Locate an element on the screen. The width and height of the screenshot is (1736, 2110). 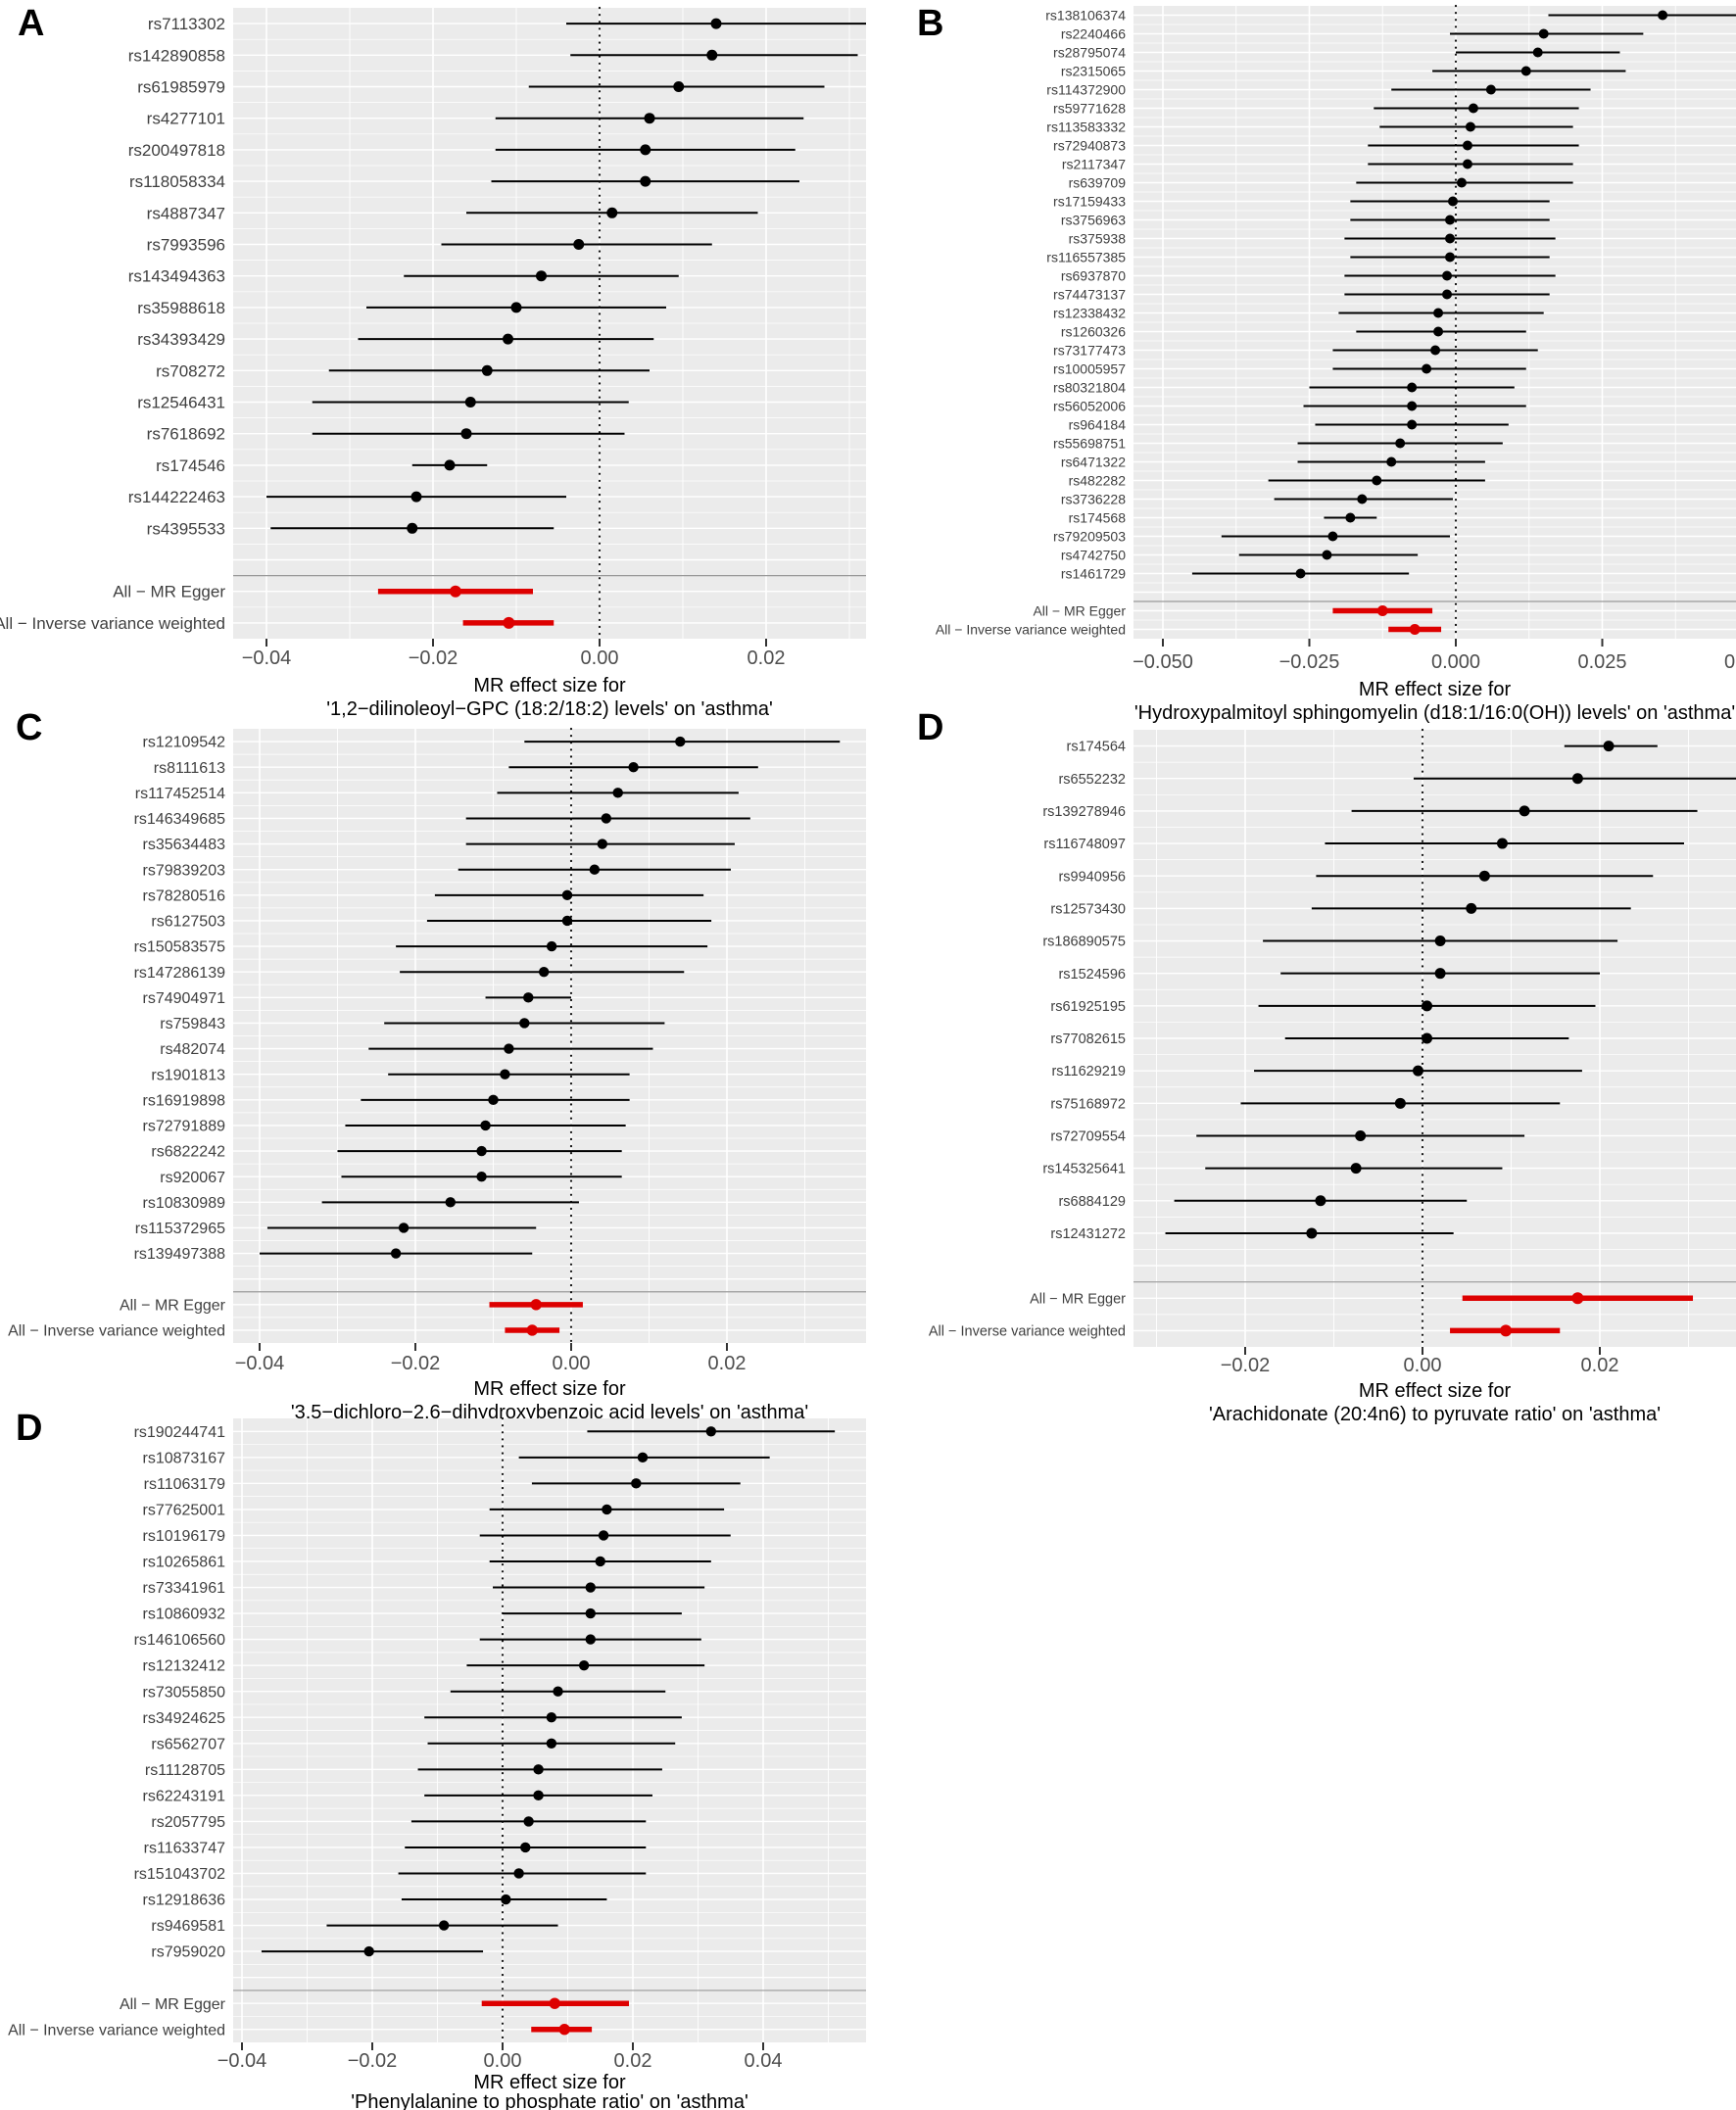
snp-label: rs12132412 is located at coordinates (184, 1667).